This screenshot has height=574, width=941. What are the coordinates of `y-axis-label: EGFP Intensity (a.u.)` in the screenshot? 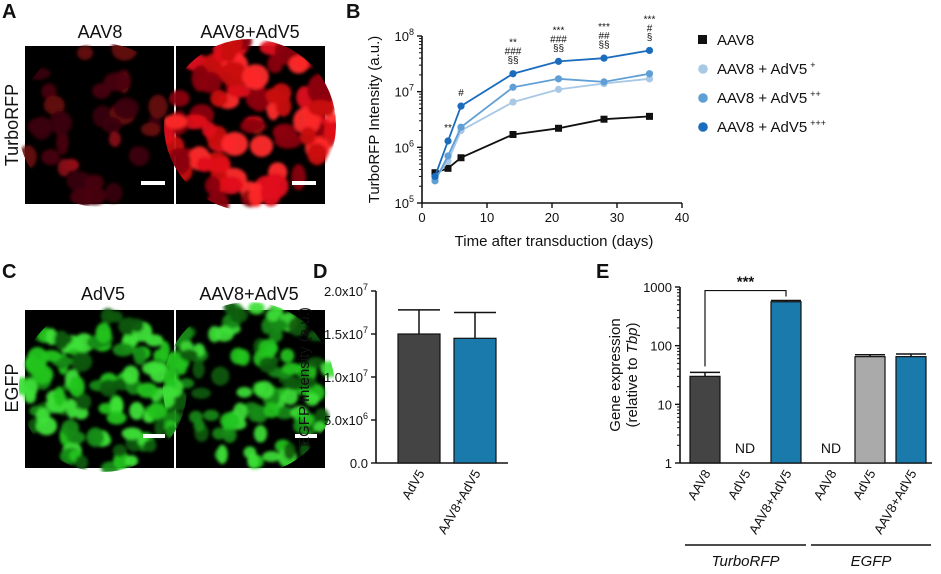 It's located at (304, 377).